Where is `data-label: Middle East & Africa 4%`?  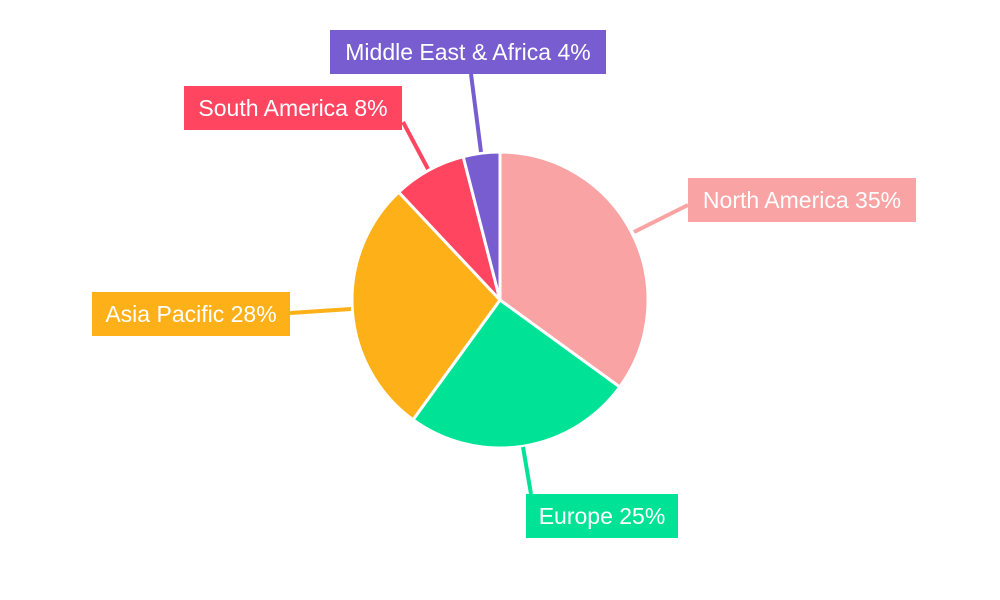
data-label: Middle East & Africa 4% is located at coordinates (467, 52).